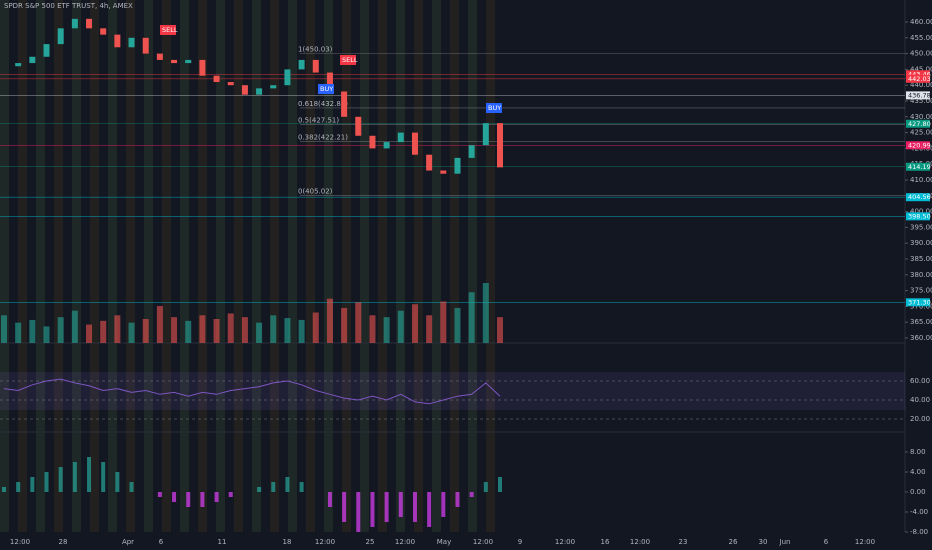  What do you see at coordinates (323, 104) in the screenshot?
I see `fib-label: 0.618(432.81)` at bounding box center [323, 104].